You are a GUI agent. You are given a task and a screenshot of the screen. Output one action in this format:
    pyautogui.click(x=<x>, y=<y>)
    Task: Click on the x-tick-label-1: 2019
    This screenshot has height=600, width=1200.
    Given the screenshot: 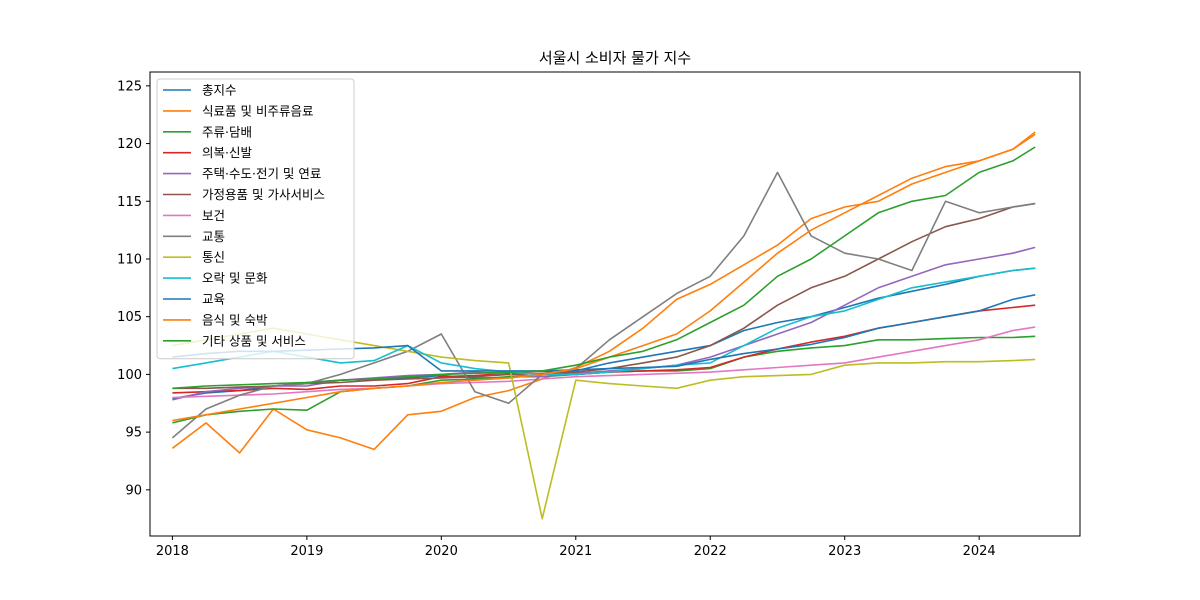 What is the action you would take?
    pyautogui.click(x=306, y=551)
    